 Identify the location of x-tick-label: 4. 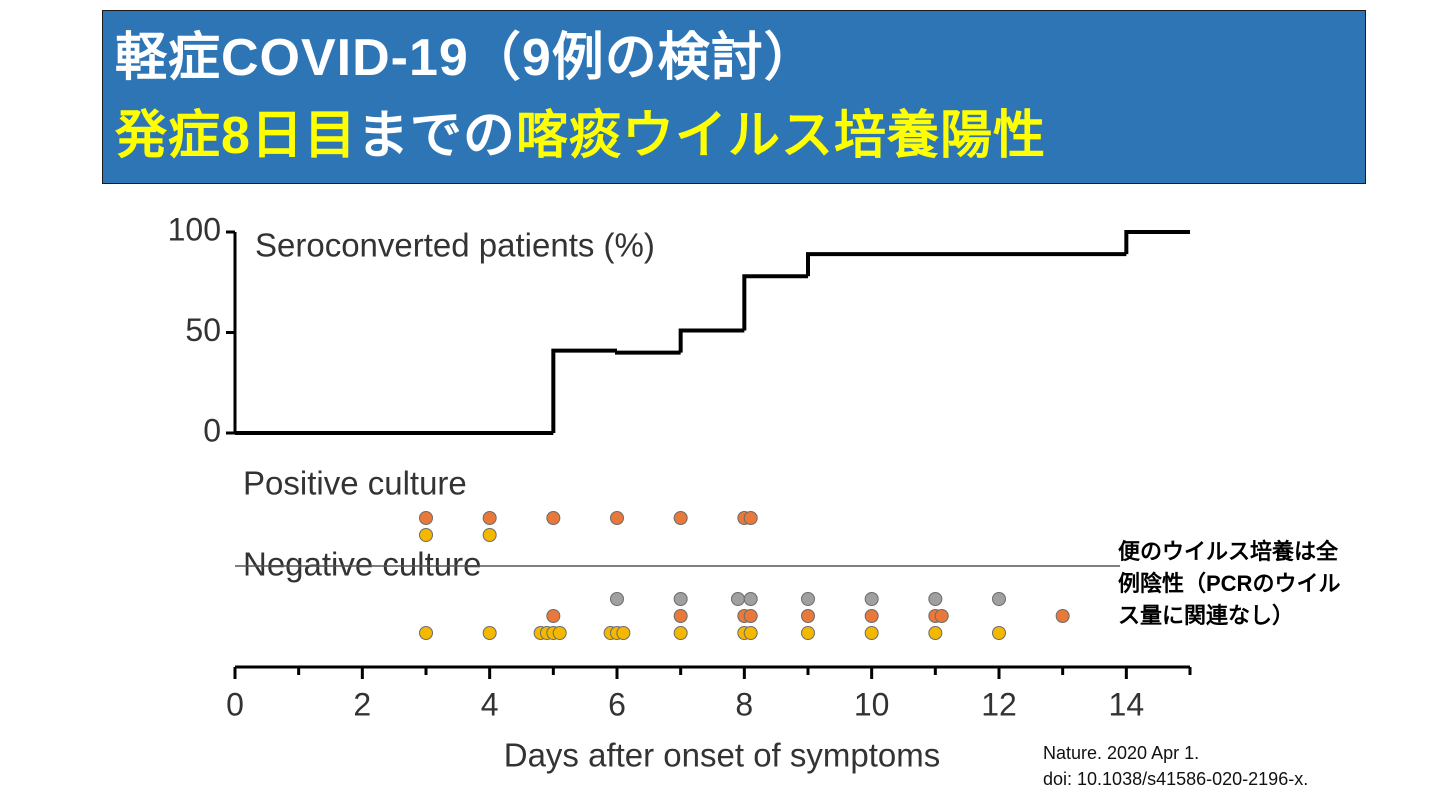
(490, 704).